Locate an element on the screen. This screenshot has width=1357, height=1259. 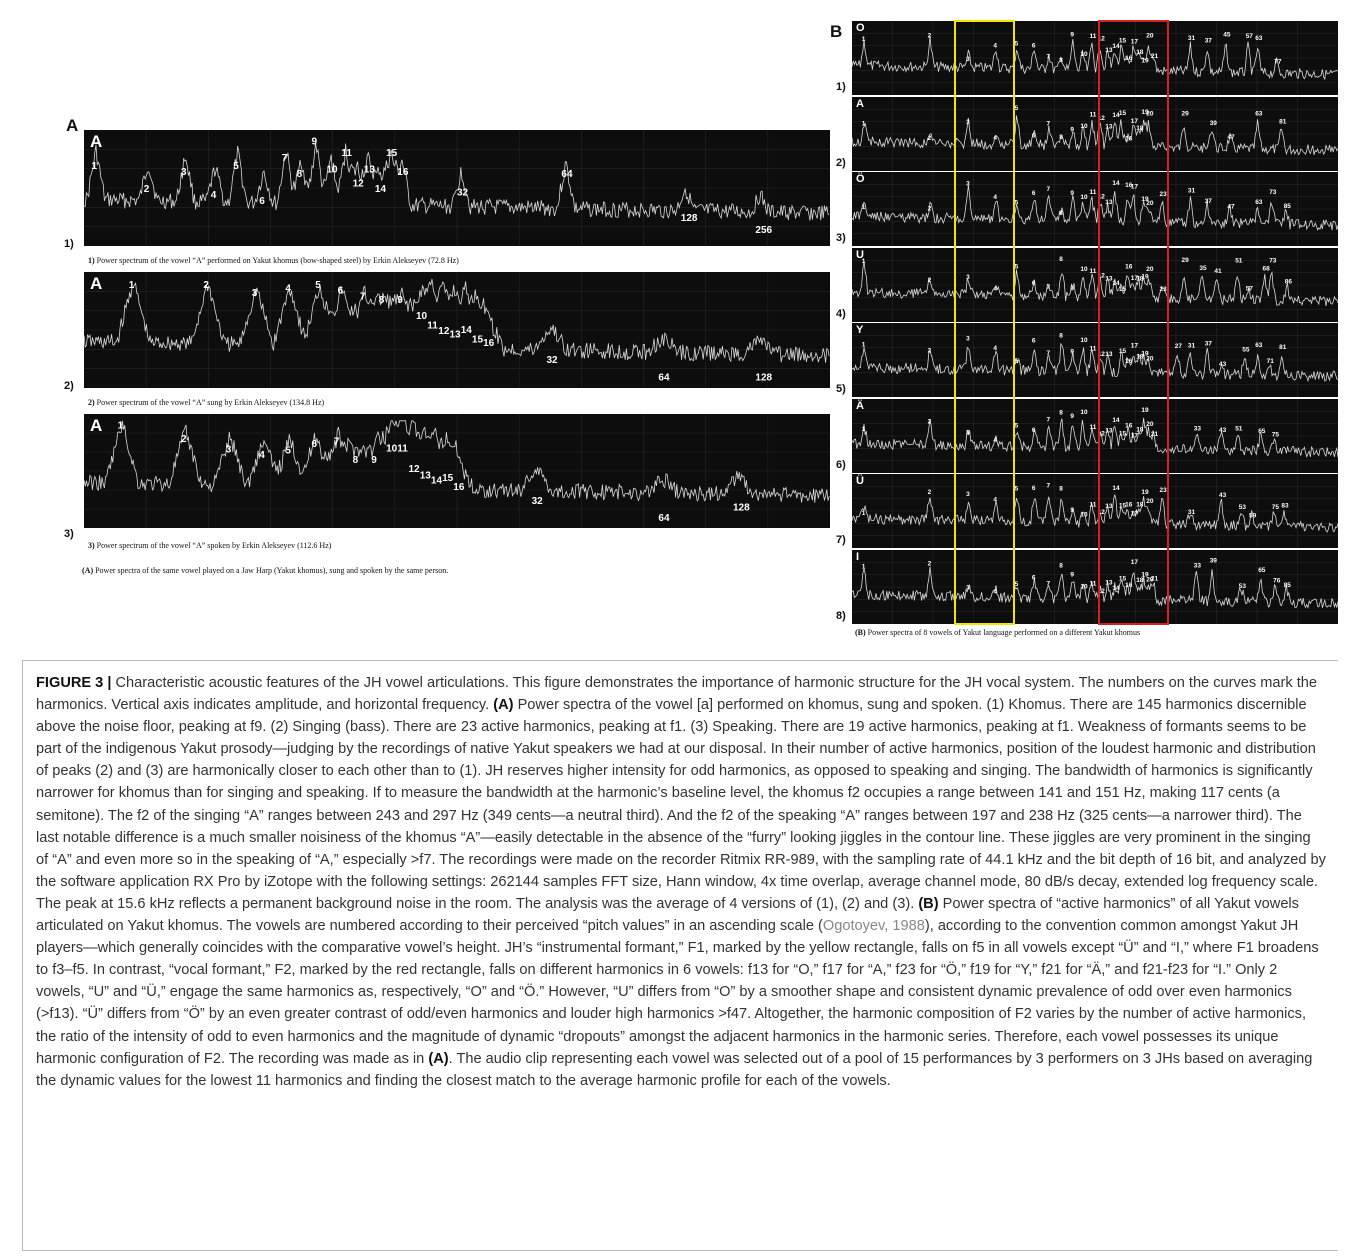
harmonic-label: 37 is located at coordinates (1209, 201).